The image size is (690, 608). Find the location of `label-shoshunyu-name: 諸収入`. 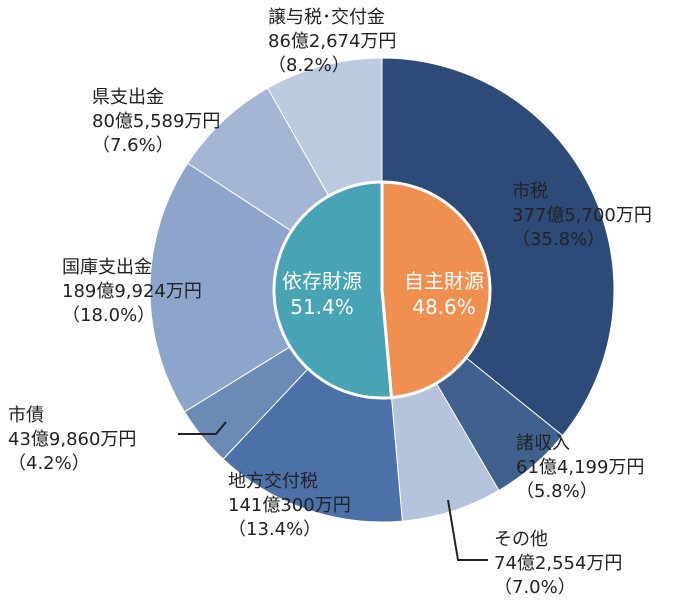

label-shoshunyu-name: 諸収入 is located at coordinates (543, 443).